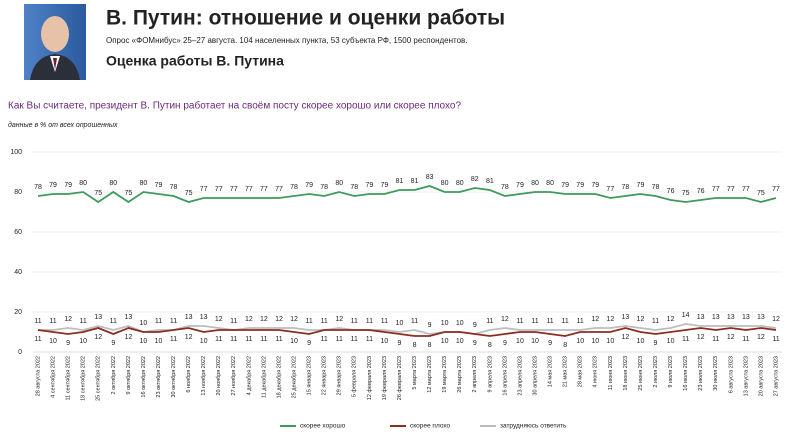  I want to click on x-tick-label: 11 сентября 2022, so click(69, 378).